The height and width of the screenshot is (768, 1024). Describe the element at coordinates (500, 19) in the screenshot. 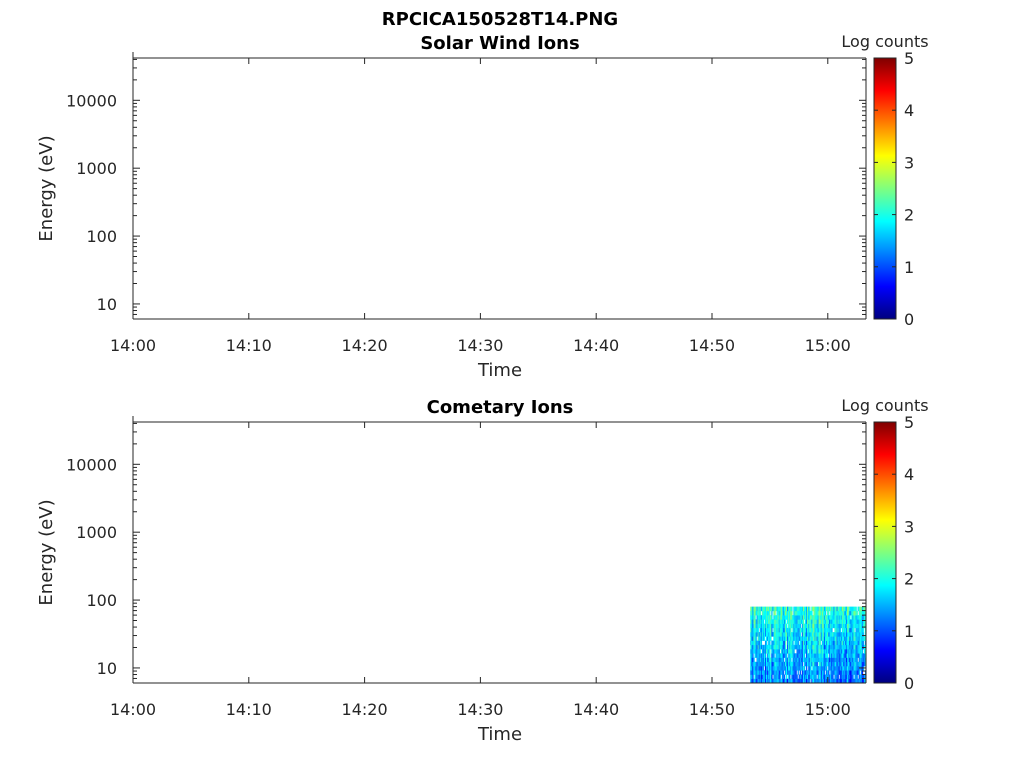

I see `figure-title: RPCICA150528T14.PNG` at that location.